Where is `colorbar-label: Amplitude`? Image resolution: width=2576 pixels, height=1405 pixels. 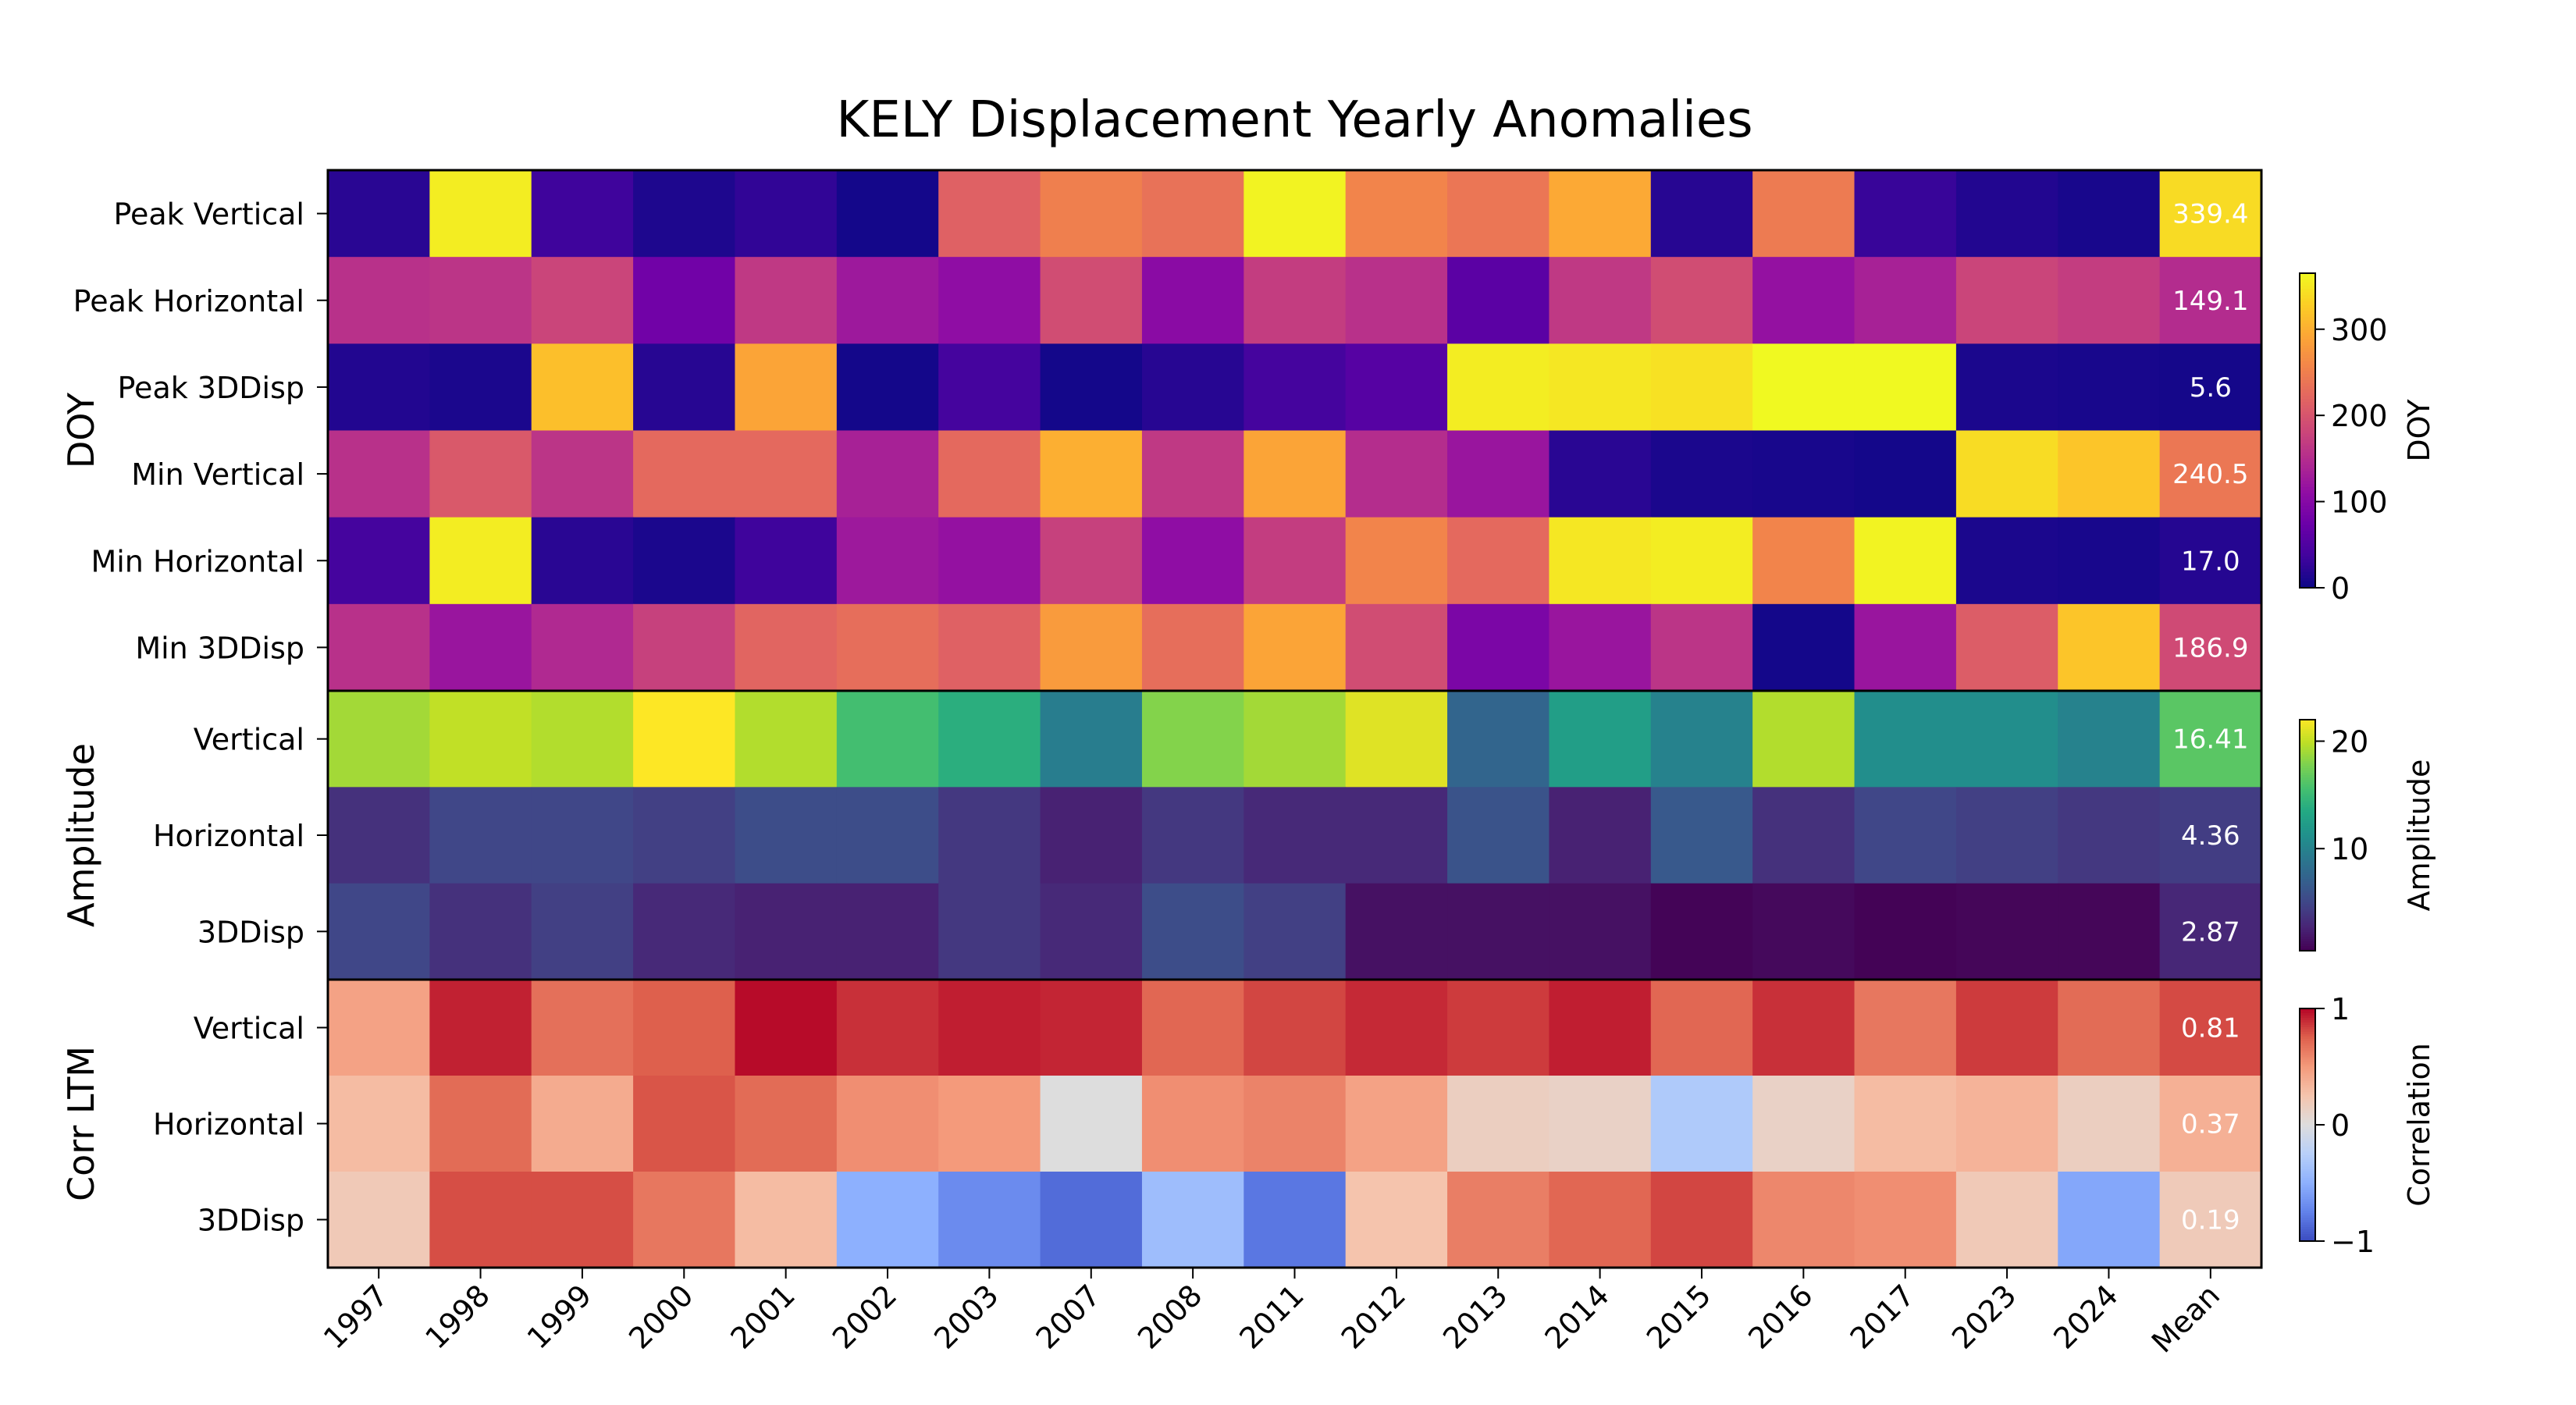 colorbar-label: Amplitude is located at coordinates (2419, 835).